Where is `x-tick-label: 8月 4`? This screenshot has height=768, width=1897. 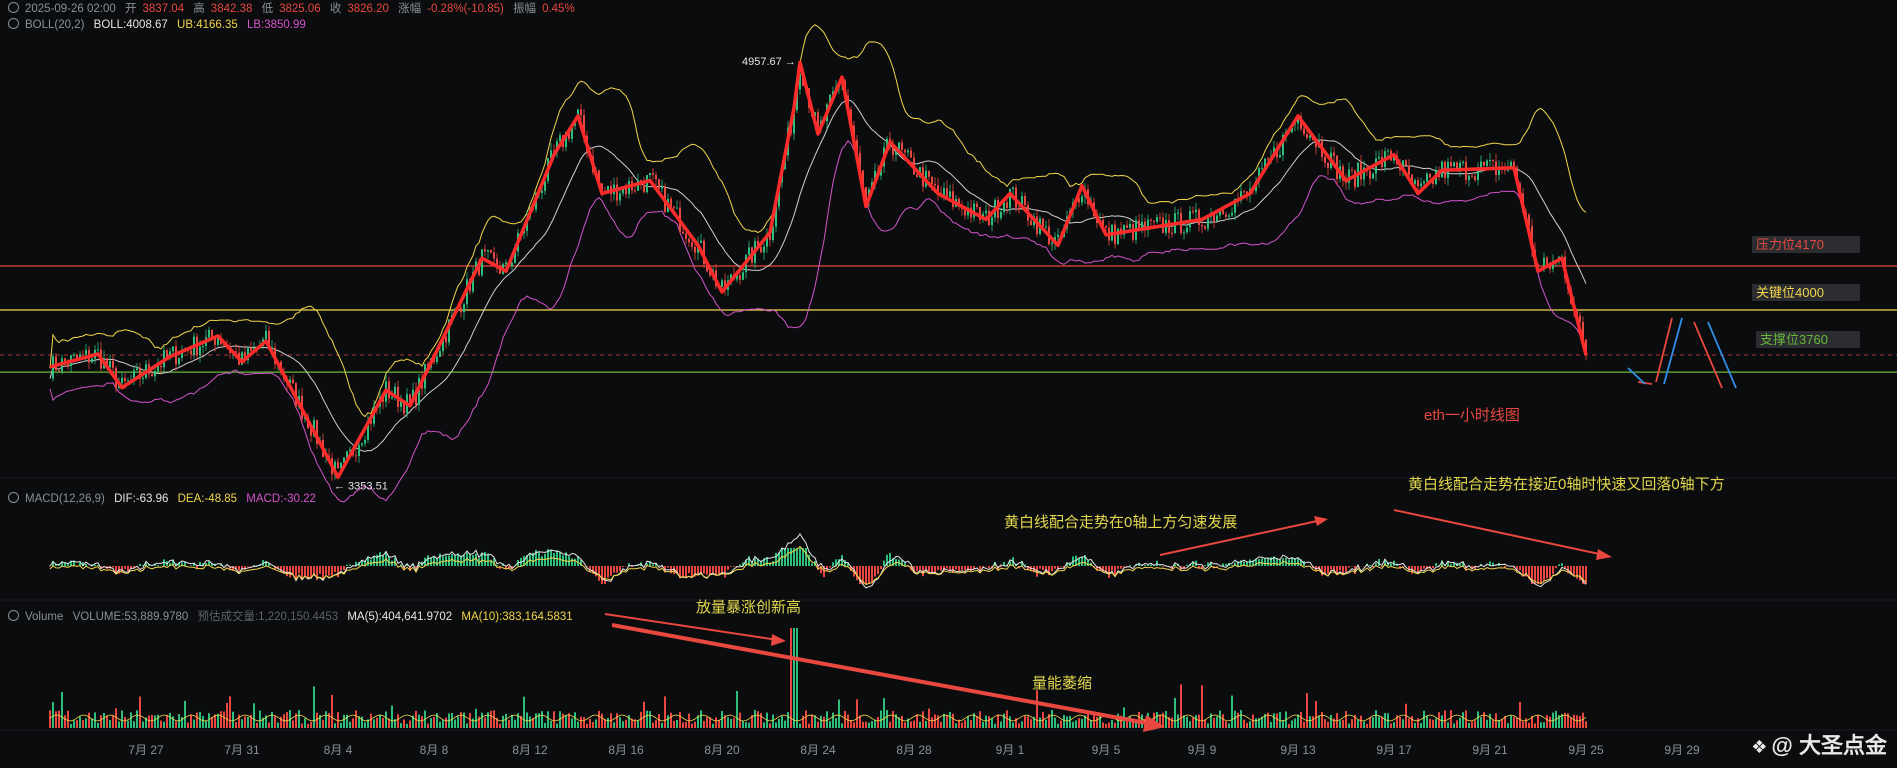 x-tick-label: 8月 4 is located at coordinates (338, 750).